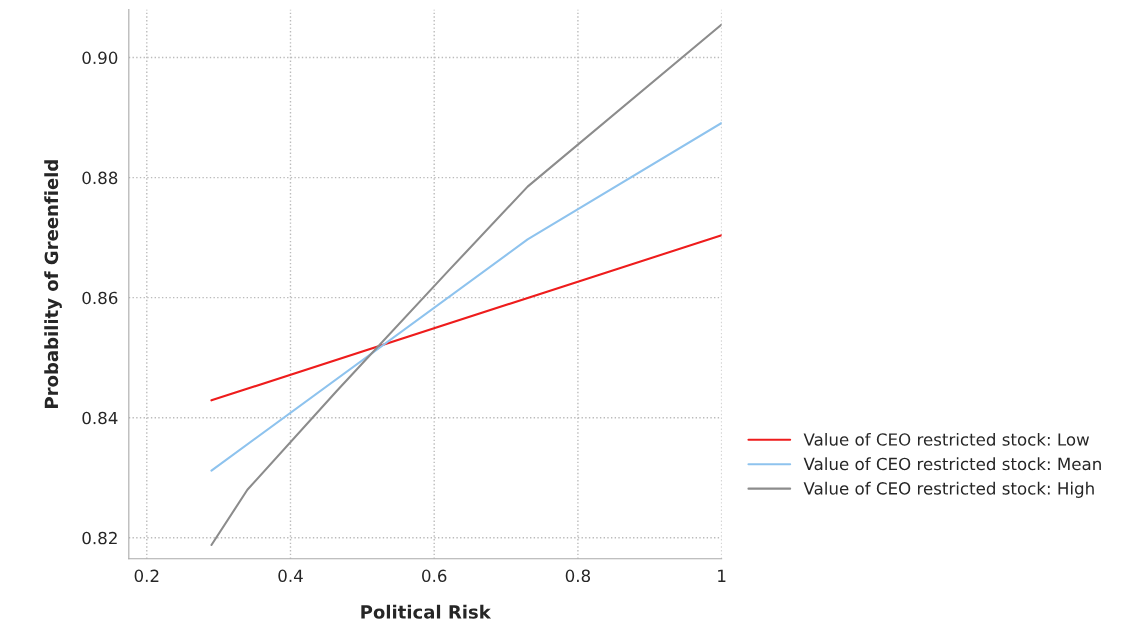  What do you see at coordinates (100, 298) in the screenshot?
I see `y-tick-label: 0.86` at bounding box center [100, 298].